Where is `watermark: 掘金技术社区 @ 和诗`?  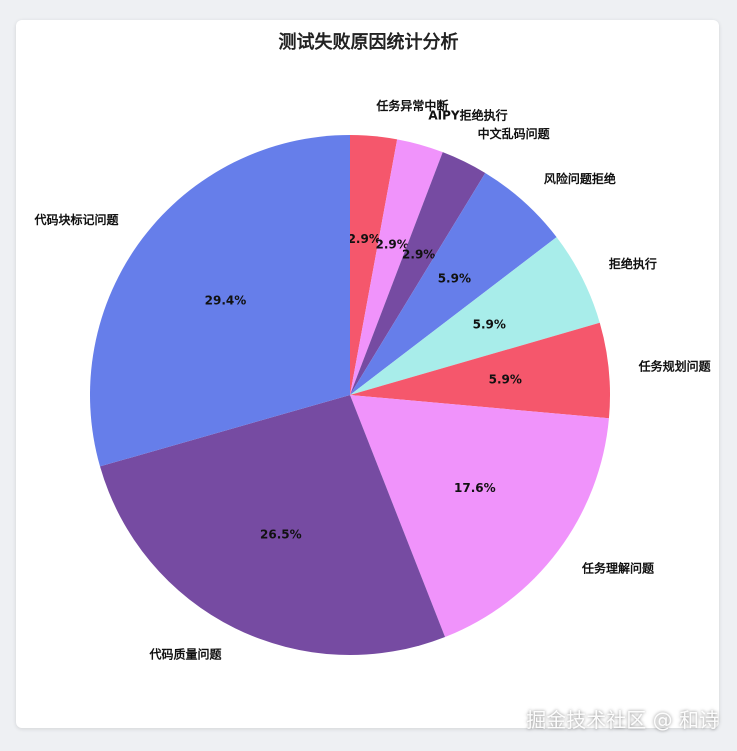
watermark: 掘金技术社区 @ 和诗 is located at coordinates (622, 720).